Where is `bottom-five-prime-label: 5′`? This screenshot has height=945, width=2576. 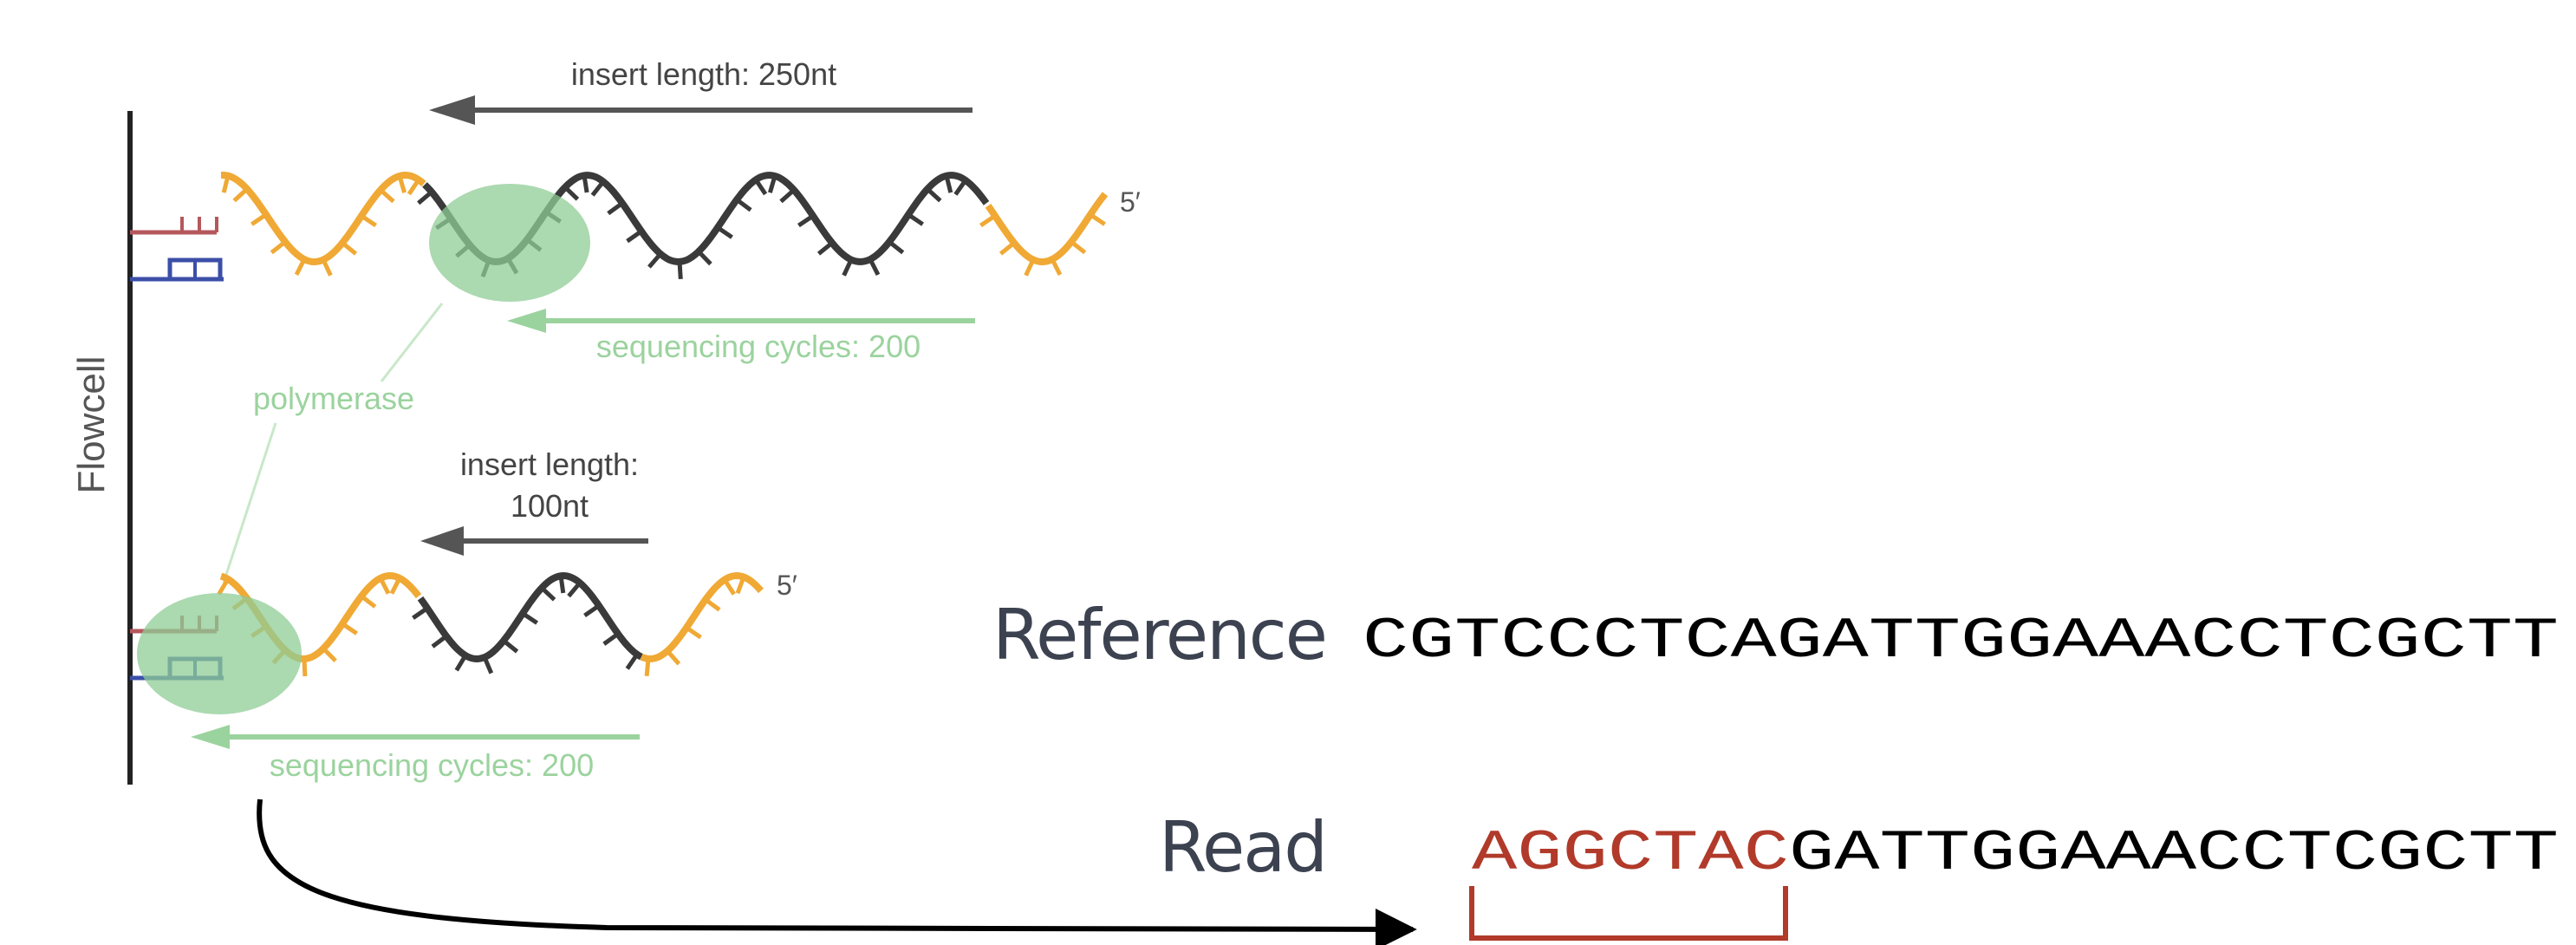
bottom-five-prime-label: 5′ is located at coordinates (787, 586).